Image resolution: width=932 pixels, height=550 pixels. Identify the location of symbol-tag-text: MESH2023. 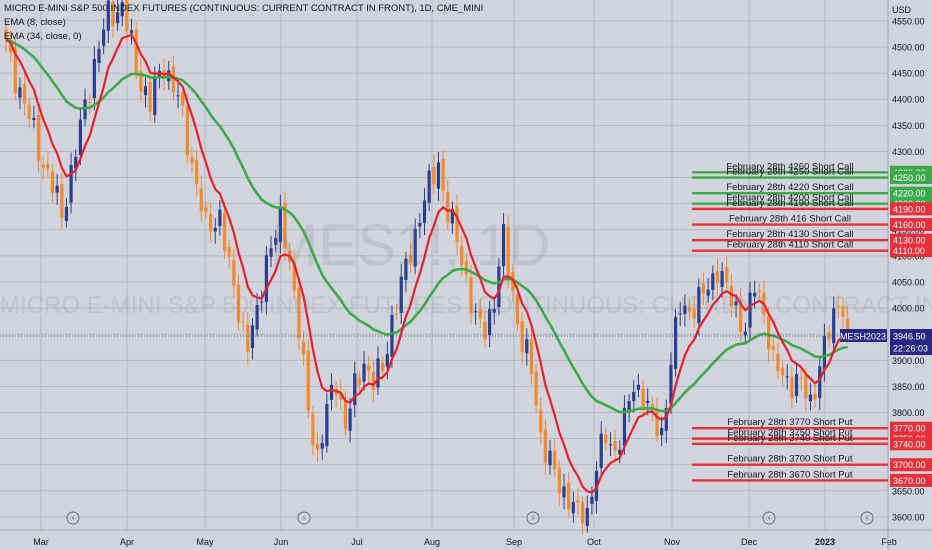
(863, 337).